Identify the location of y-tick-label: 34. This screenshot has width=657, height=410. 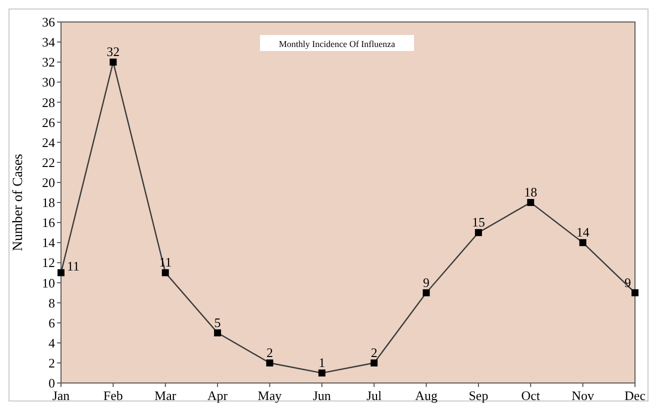
(49, 42).